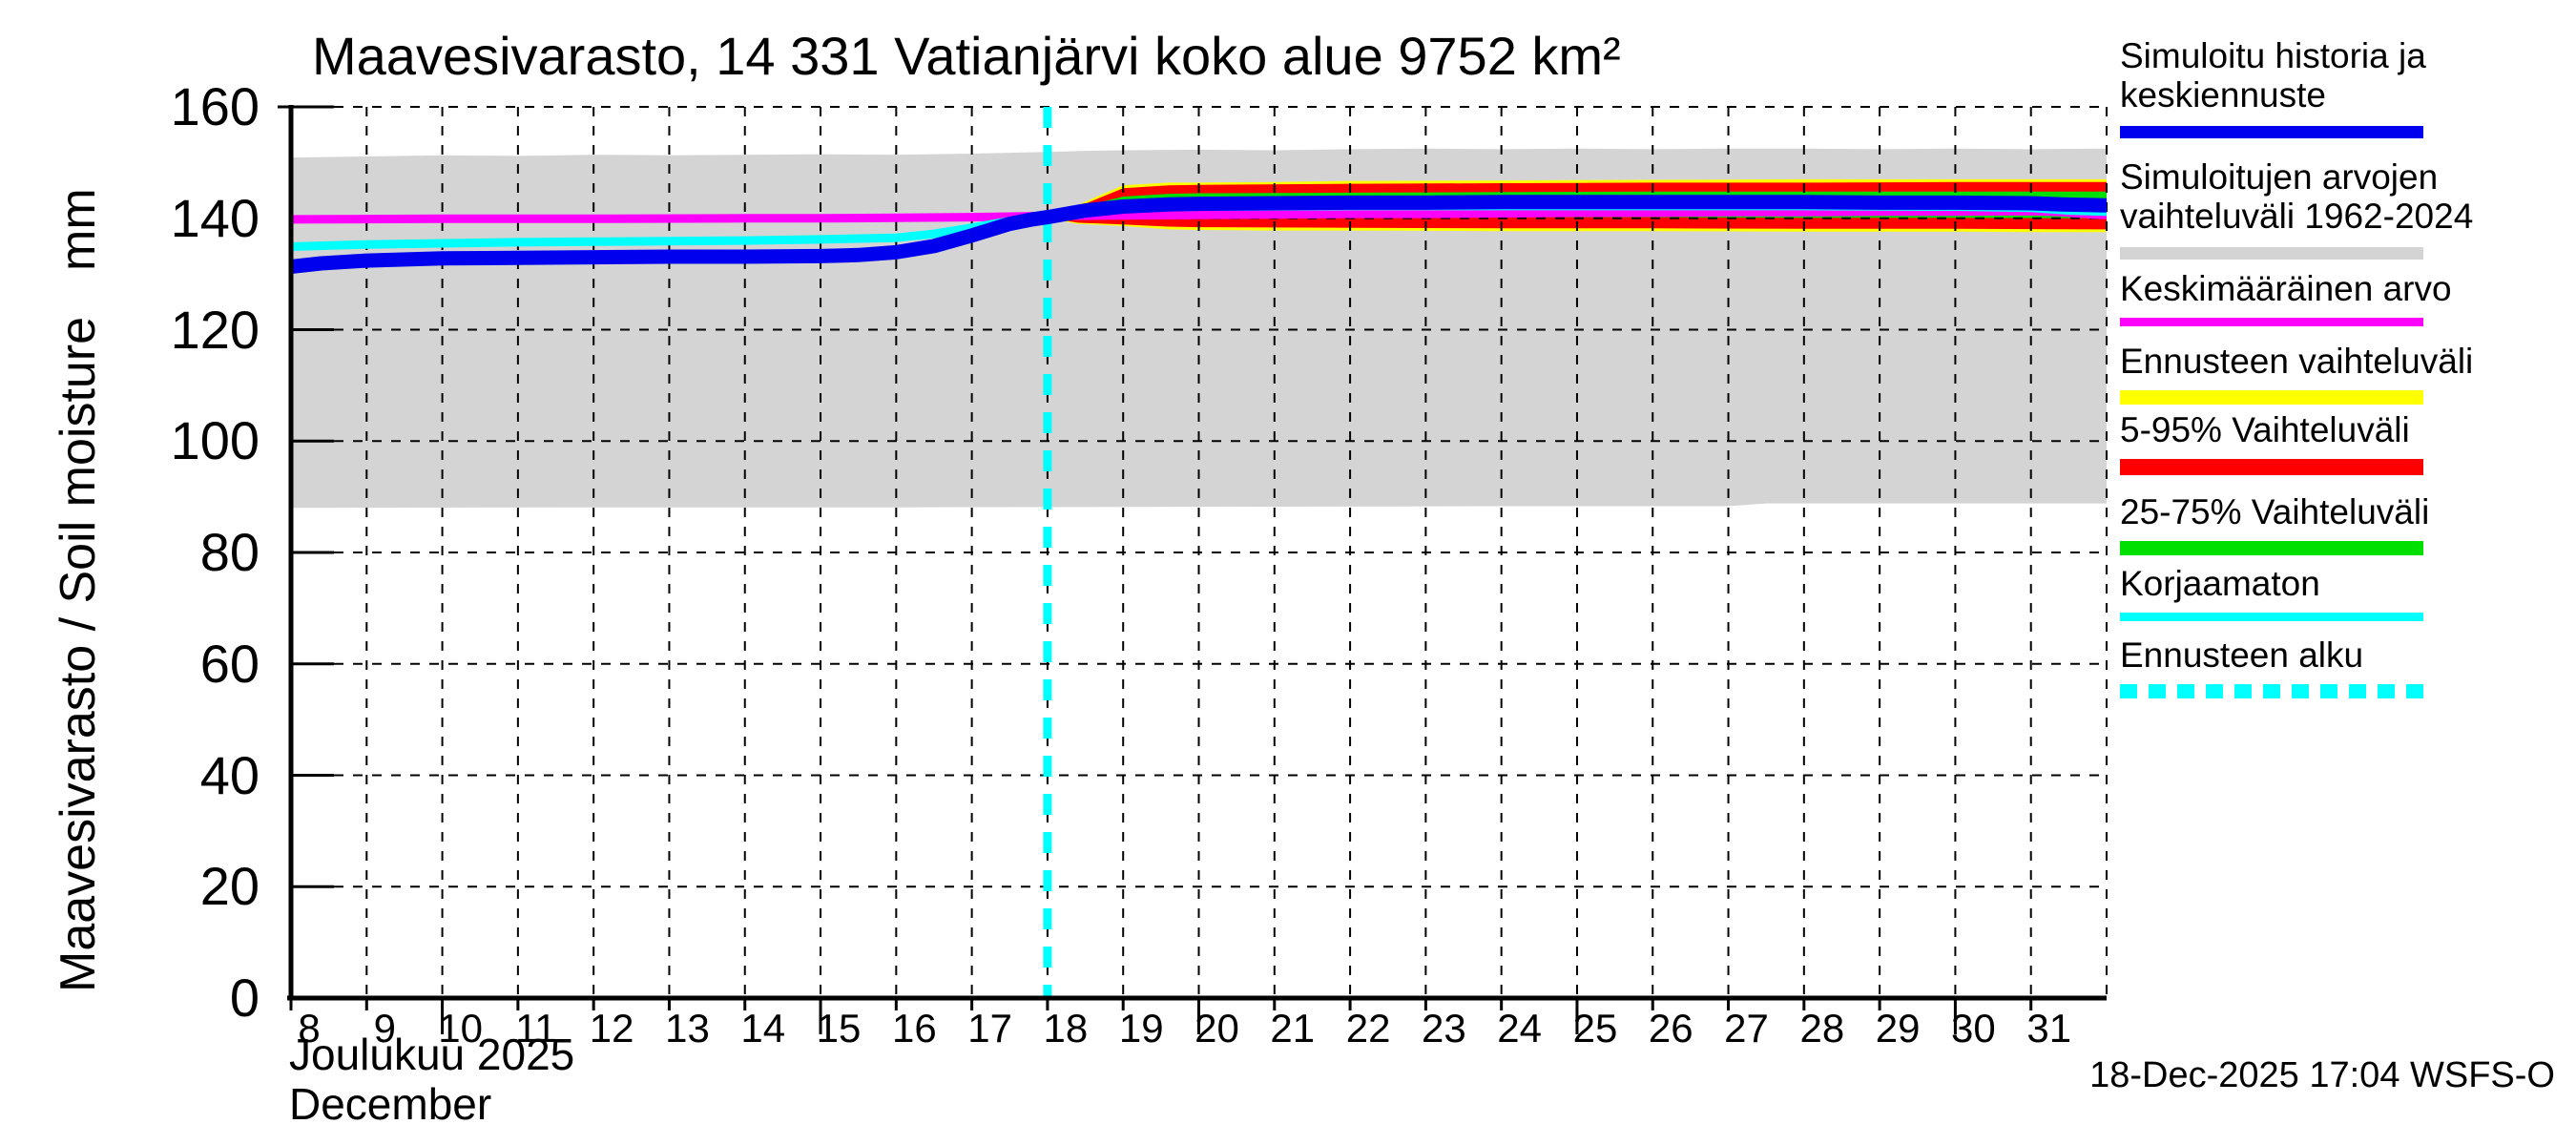 Image resolution: width=2576 pixels, height=1145 pixels. I want to click on legend-item-5: 25-75% Vaihteluväli, so click(2344, 523).